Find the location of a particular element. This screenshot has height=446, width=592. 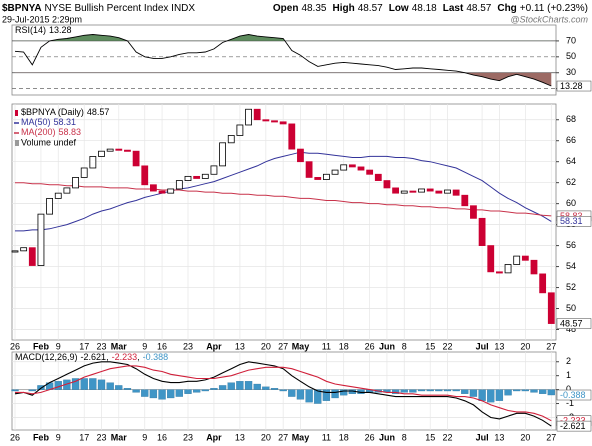

moving-average is located at coordinates (283, 199).